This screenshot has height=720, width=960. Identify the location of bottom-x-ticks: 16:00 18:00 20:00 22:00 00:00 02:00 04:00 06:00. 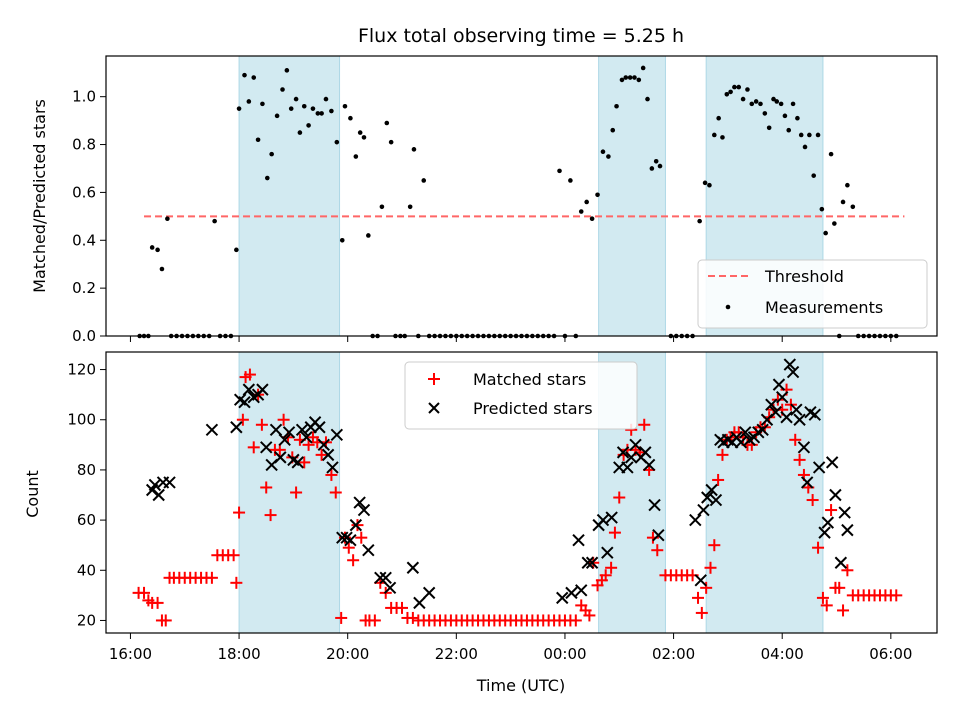
(510, 648).